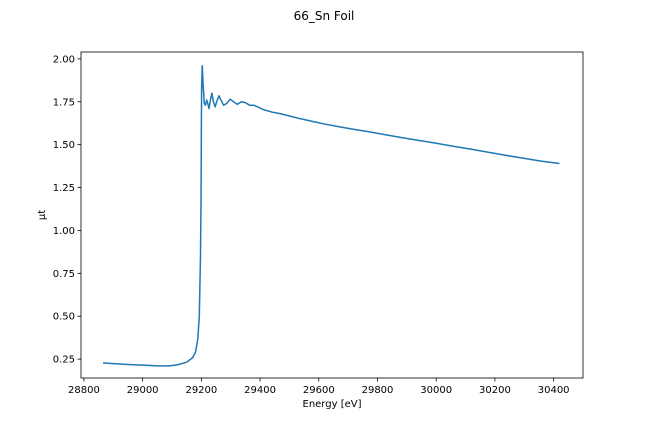  What do you see at coordinates (436, 390) in the screenshot?
I see `x-tick-label: 30000` at bounding box center [436, 390].